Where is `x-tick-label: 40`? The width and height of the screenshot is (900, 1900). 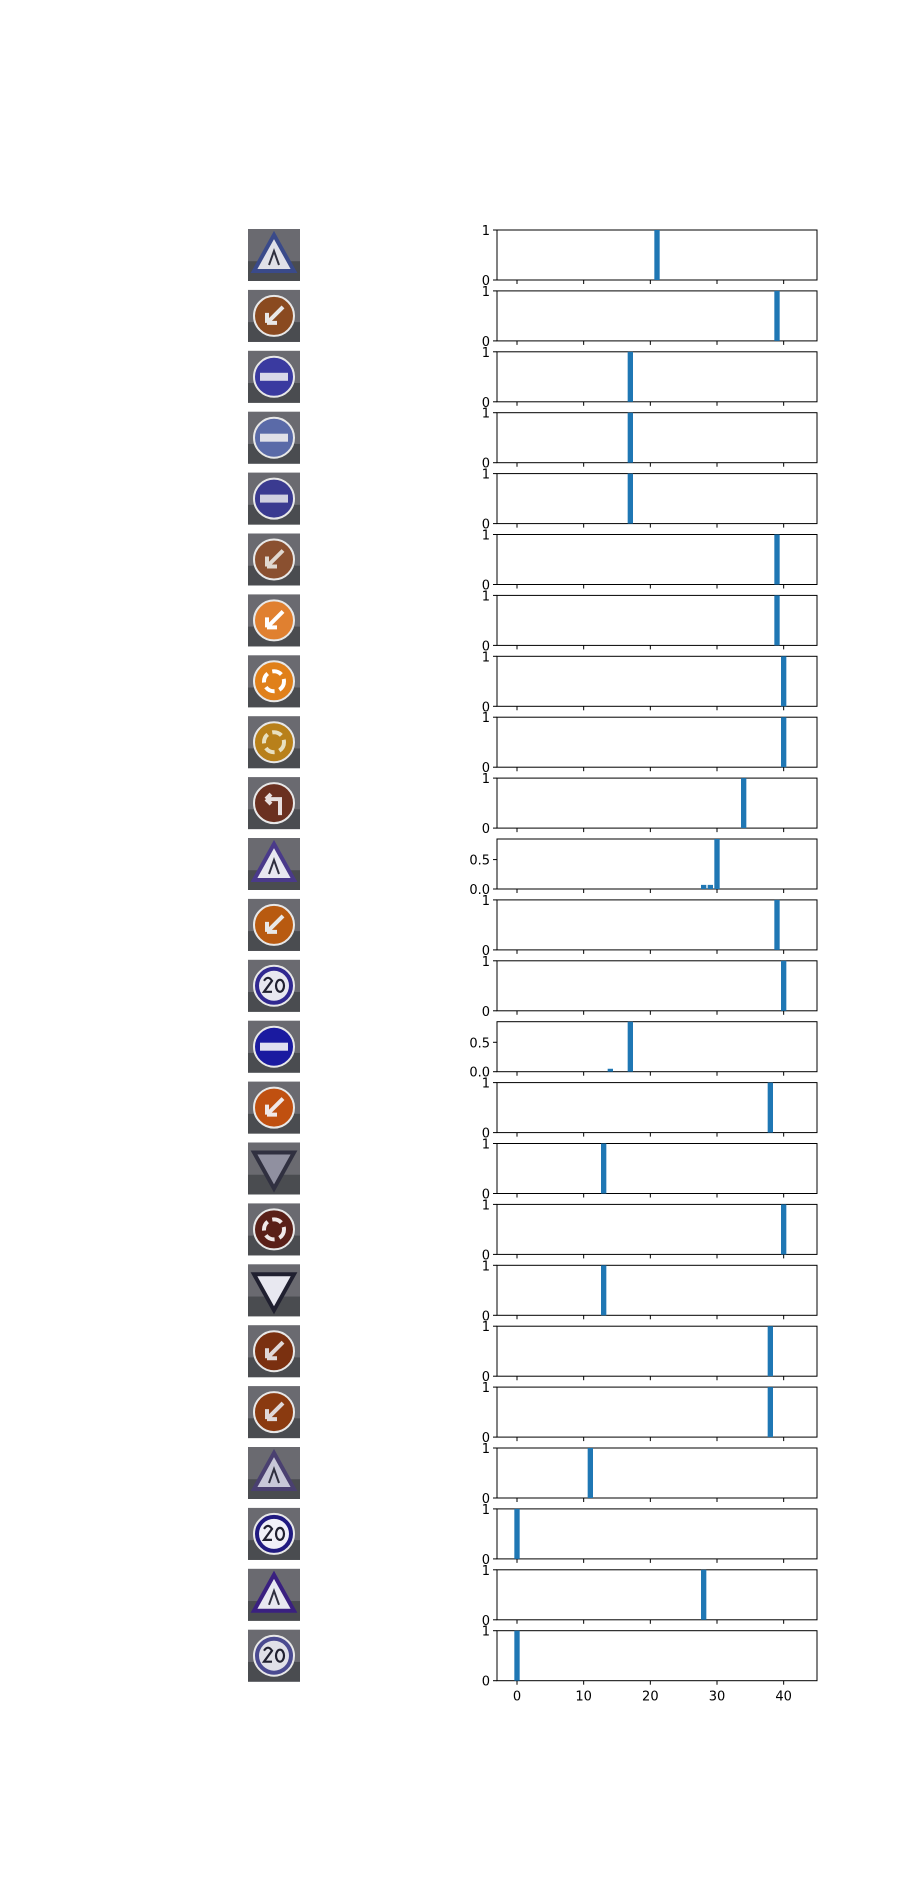 x-tick-label: 40 is located at coordinates (783, 1697).